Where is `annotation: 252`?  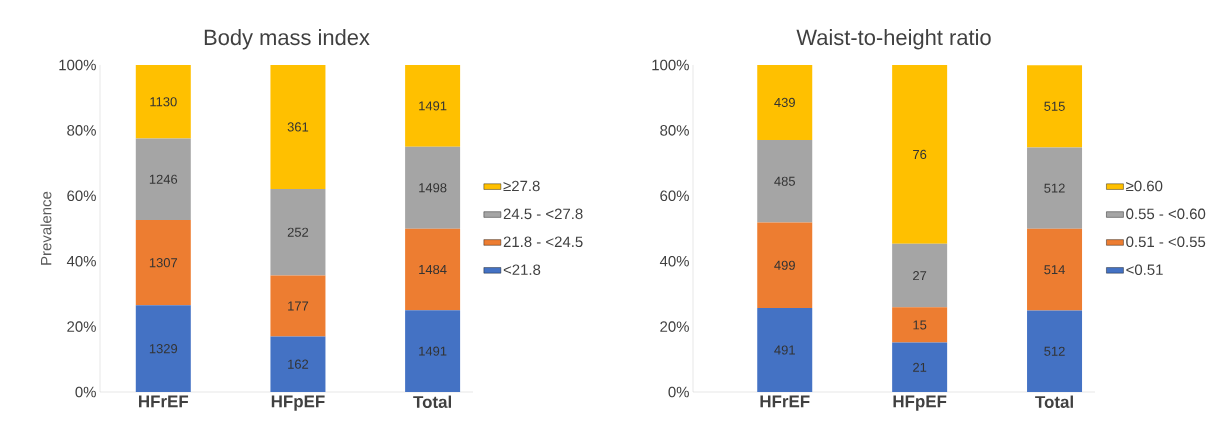 annotation: 252 is located at coordinates (298, 232).